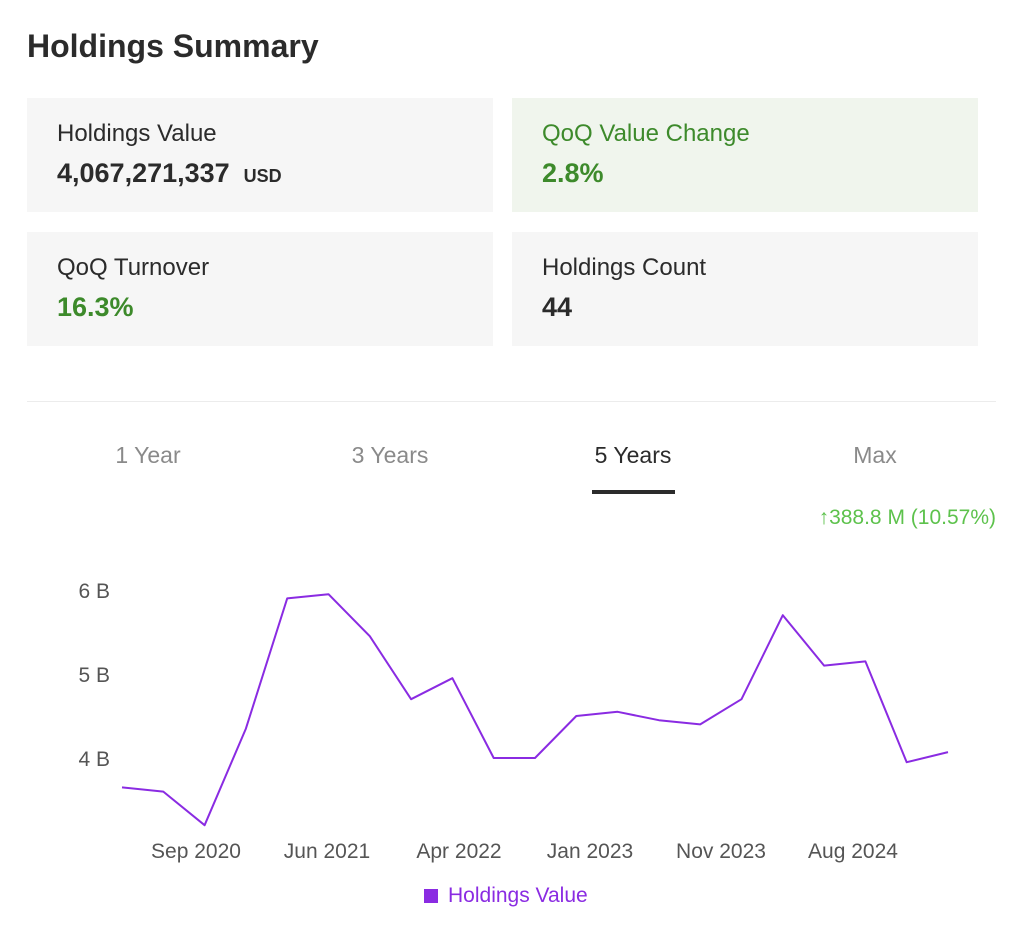 Image resolution: width=1024 pixels, height=949 pixels. Describe the element at coordinates (633, 455) in the screenshot. I see `tab-5-years: 5 Years` at that location.